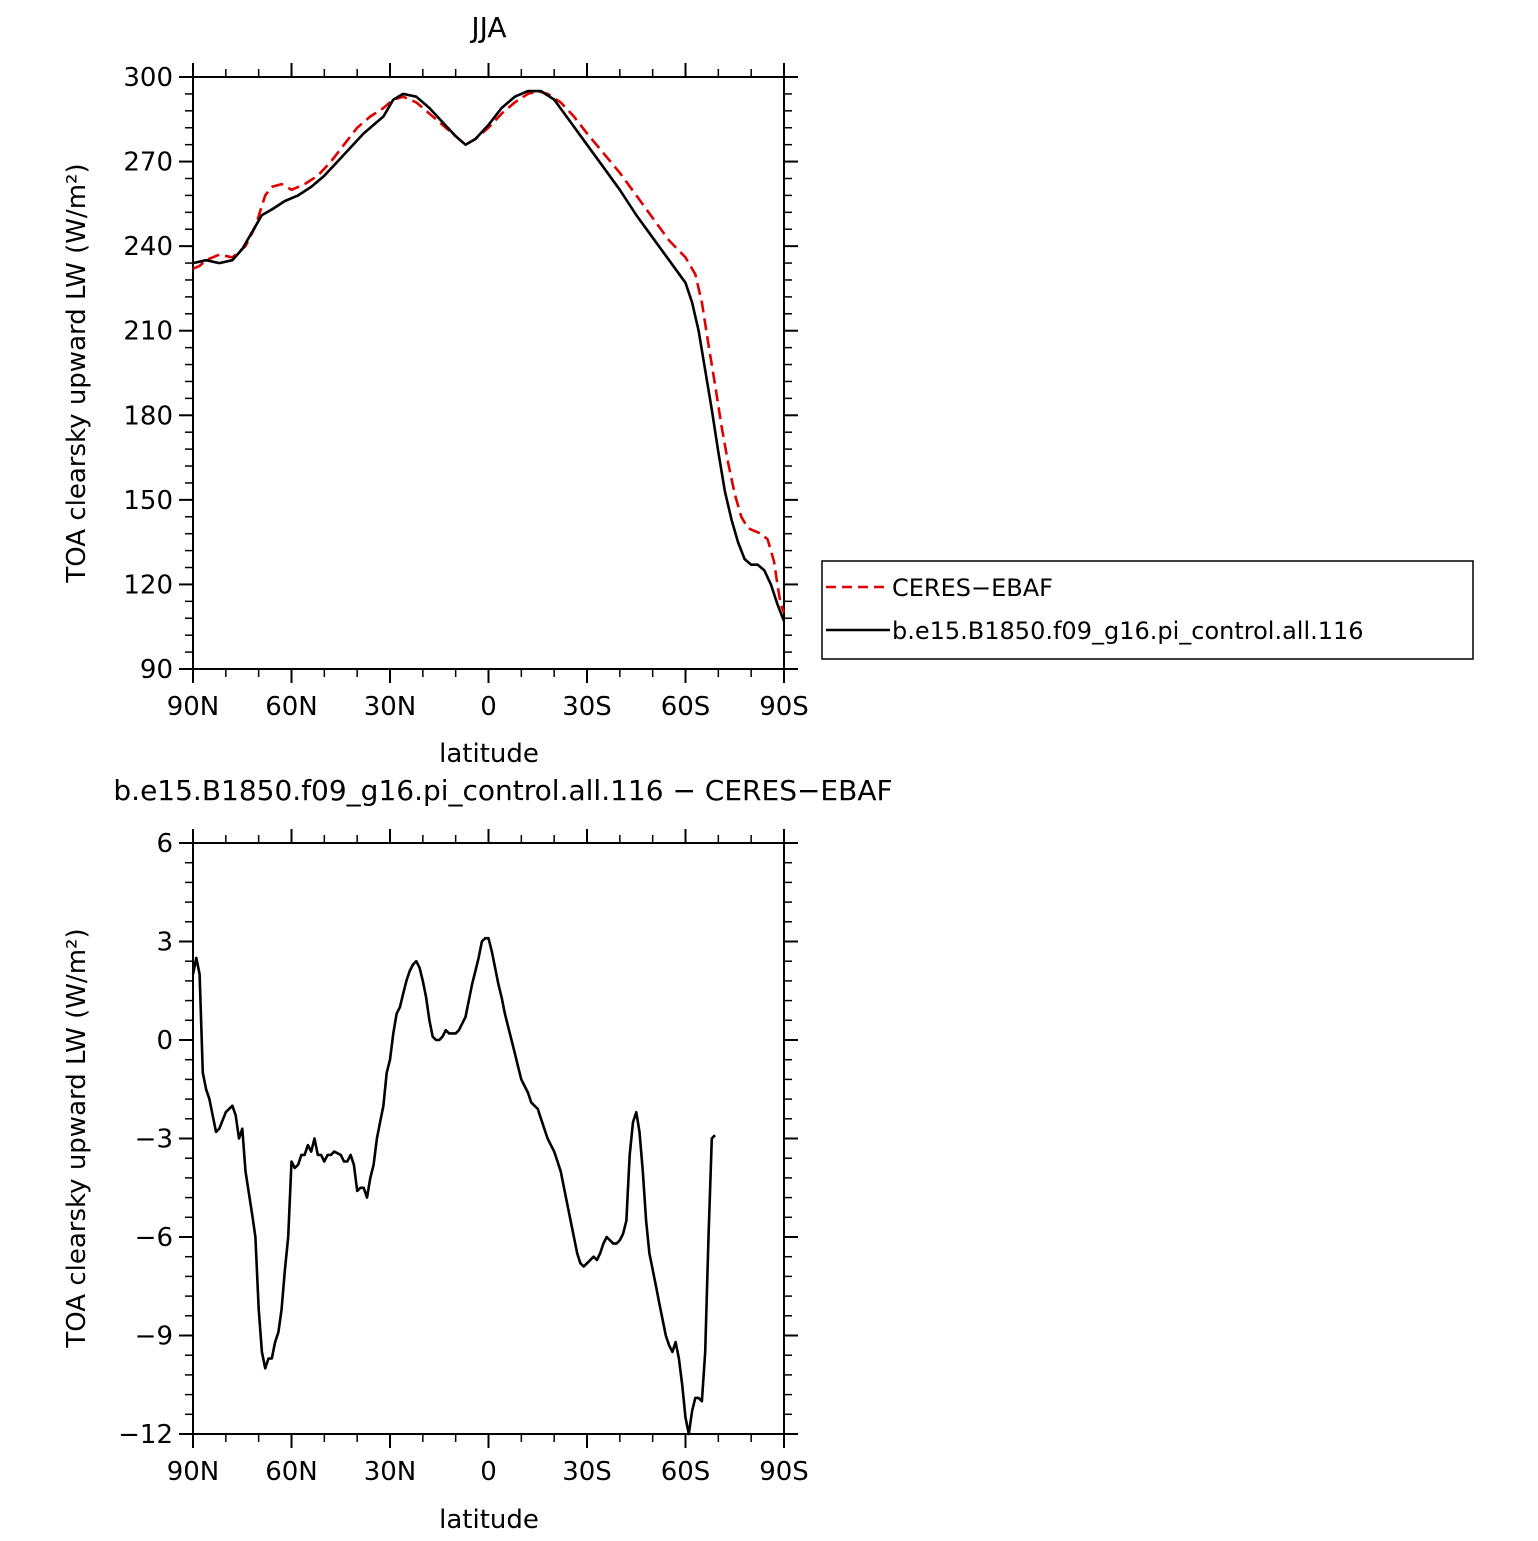 The height and width of the screenshot is (1541, 1538). Describe the element at coordinates (487, 27) in the screenshot. I see `top-chart-title: JJA` at that location.